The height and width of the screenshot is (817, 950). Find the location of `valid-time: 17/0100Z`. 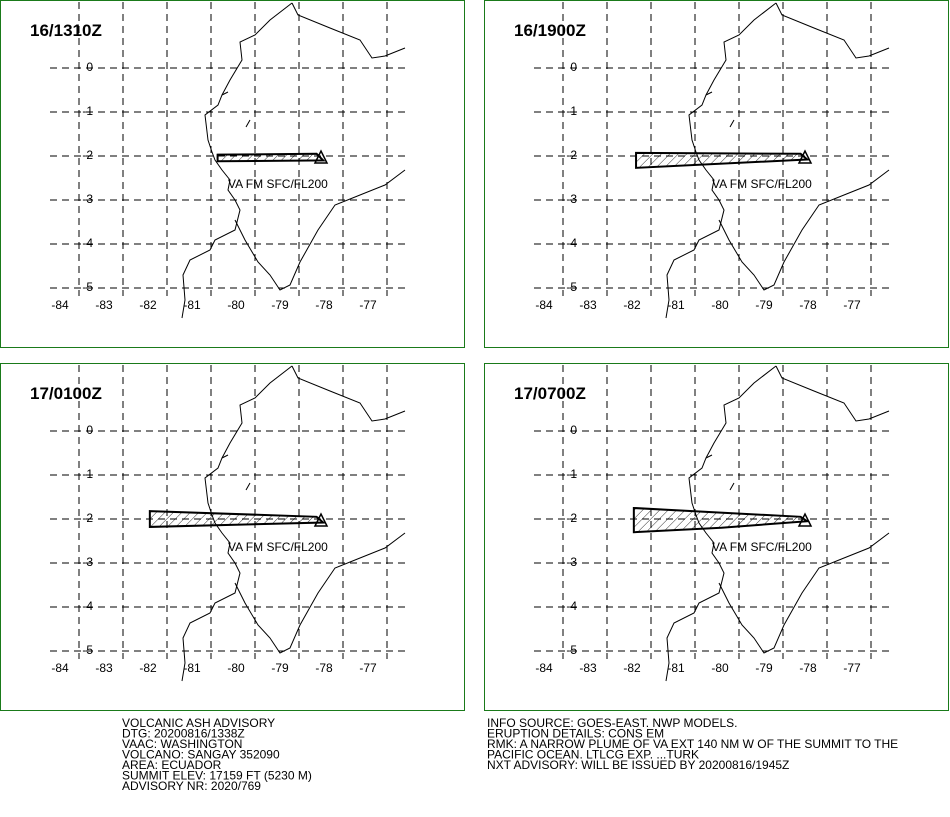

valid-time: 17/0100Z is located at coordinates (66, 393).